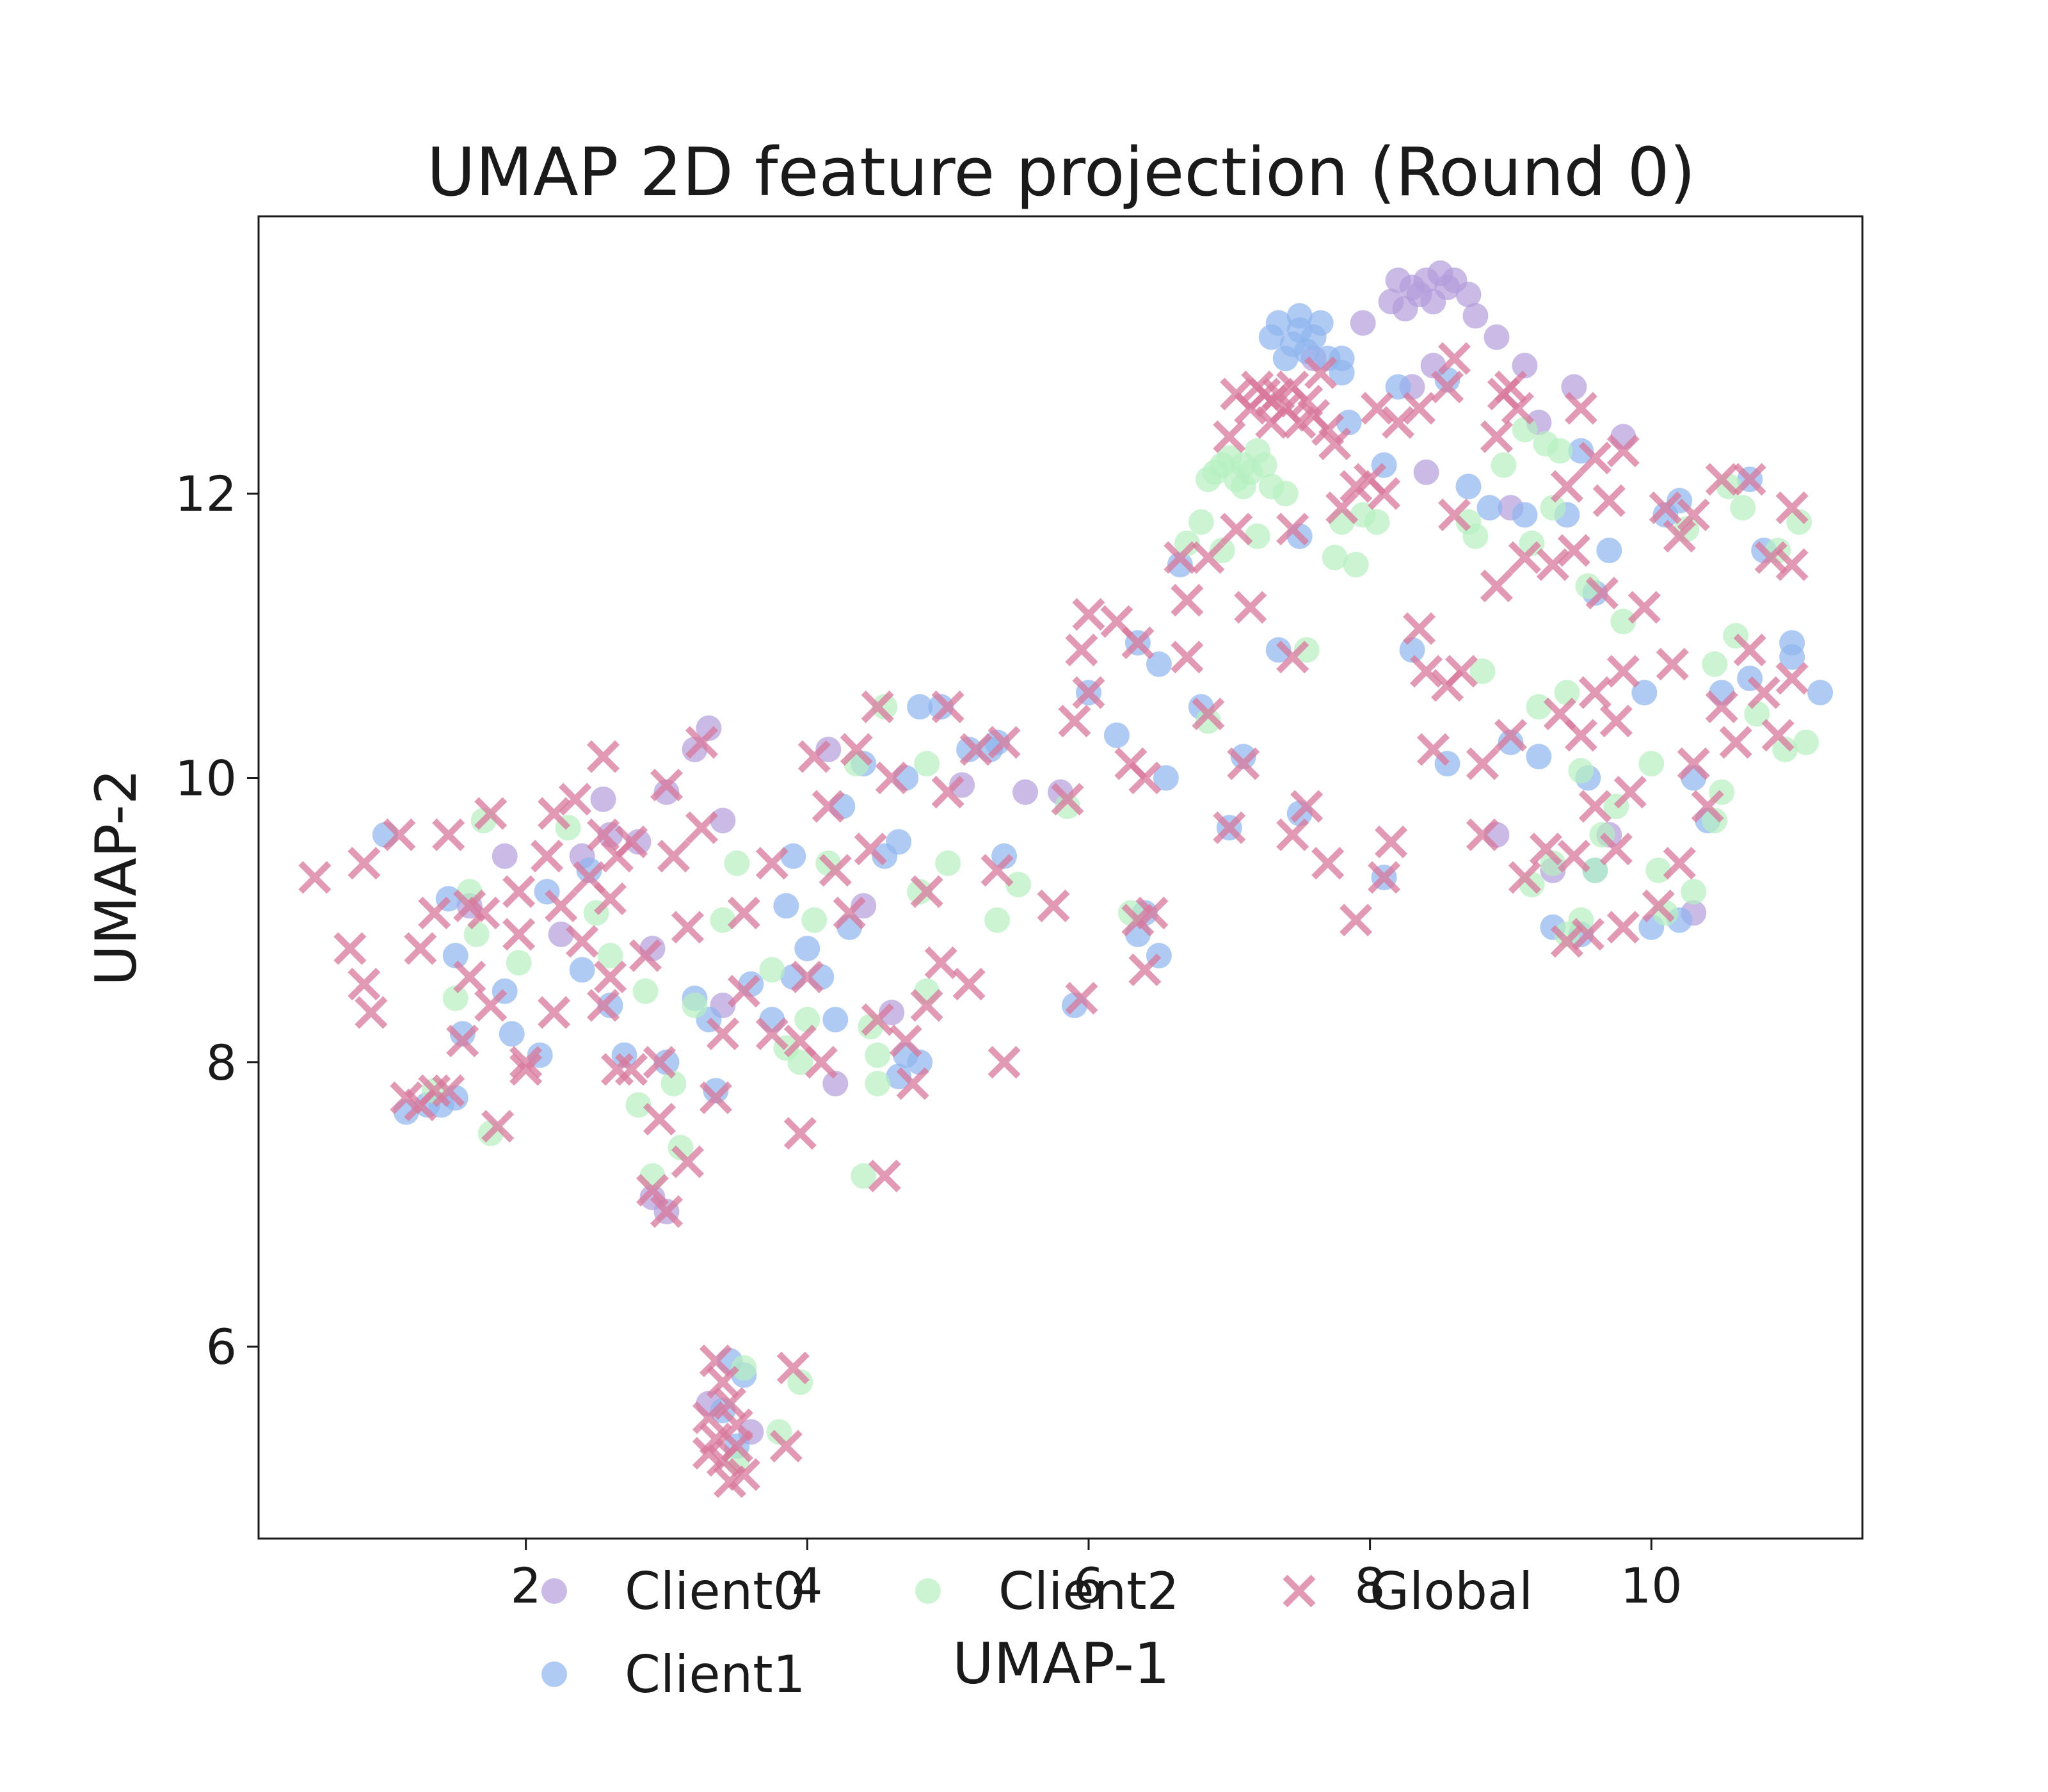  What do you see at coordinates (221, 1062) in the screenshot?
I see `y-tick-label: 8` at bounding box center [221, 1062].